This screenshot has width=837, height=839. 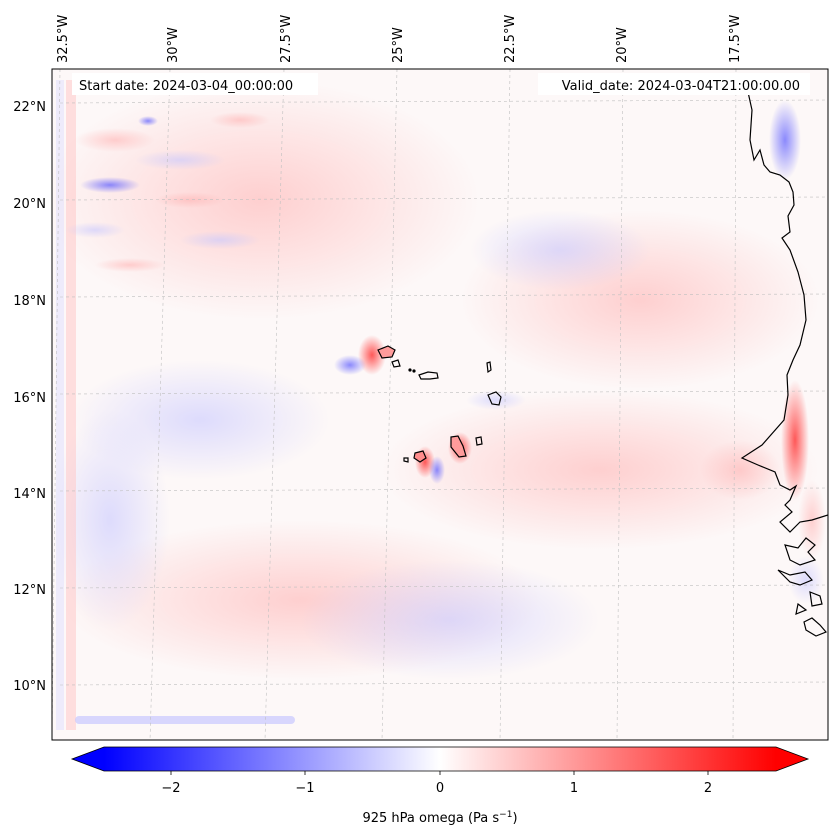 I want to click on island-sal, so click(x=489, y=367).